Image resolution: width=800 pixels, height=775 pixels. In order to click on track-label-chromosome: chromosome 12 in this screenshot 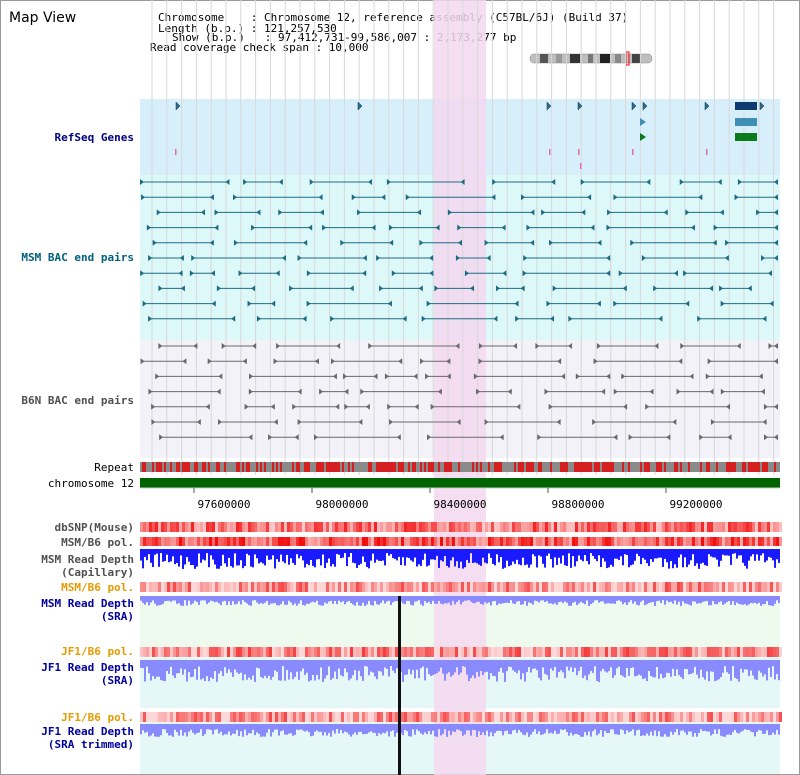, I will do `click(90, 483)`.